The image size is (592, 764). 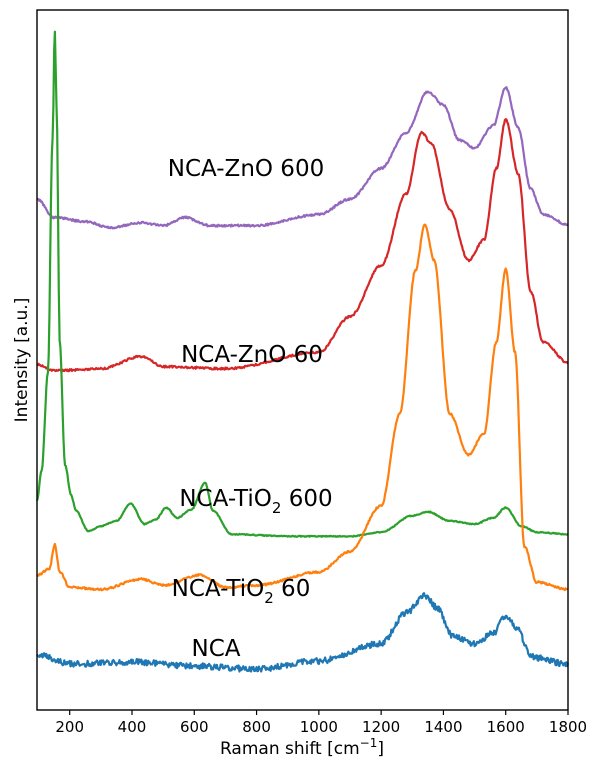 What do you see at coordinates (69, 727) in the screenshot?
I see `x-tick-label-200: 200` at bounding box center [69, 727].